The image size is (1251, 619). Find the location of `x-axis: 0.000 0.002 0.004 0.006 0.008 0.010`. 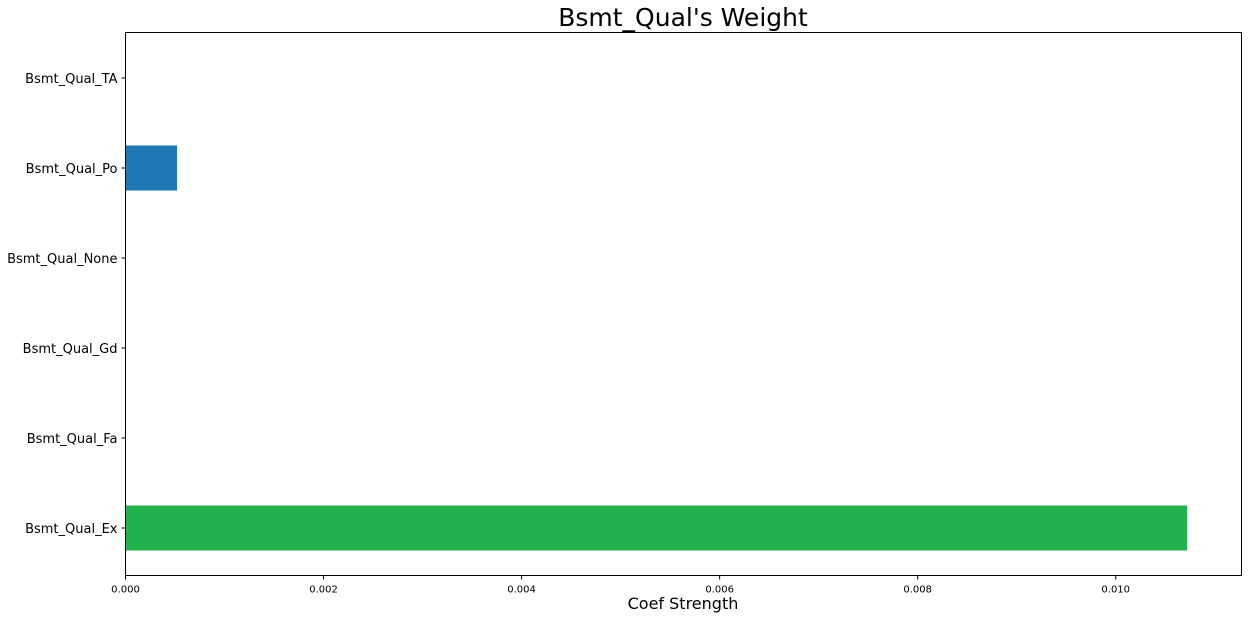

x-axis: 0.000 0.002 0.004 0.006 0.008 0.010 is located at coordinates (620, 585).